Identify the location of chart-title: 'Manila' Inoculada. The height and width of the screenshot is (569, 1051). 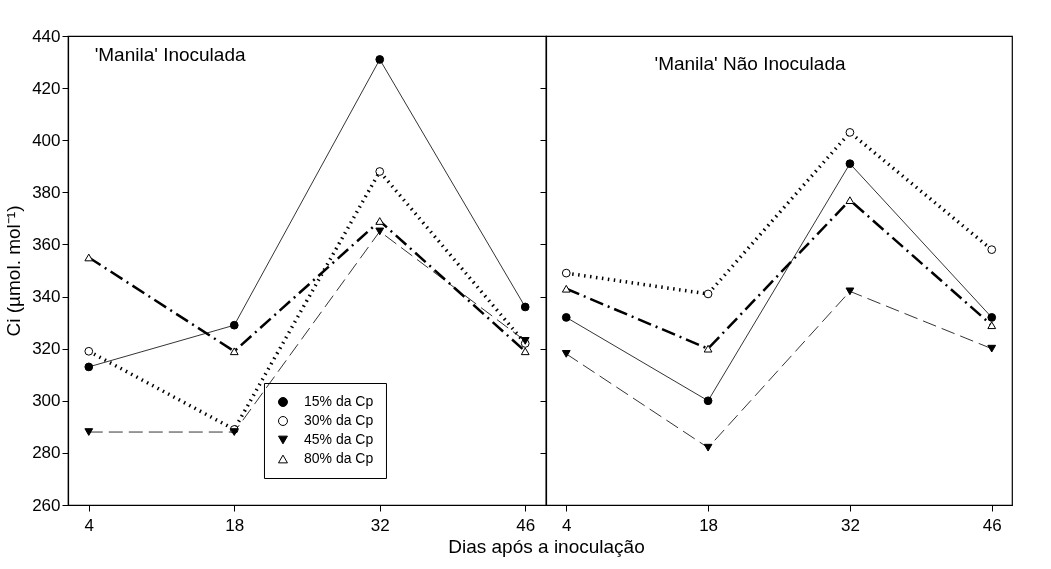
(170, 54).